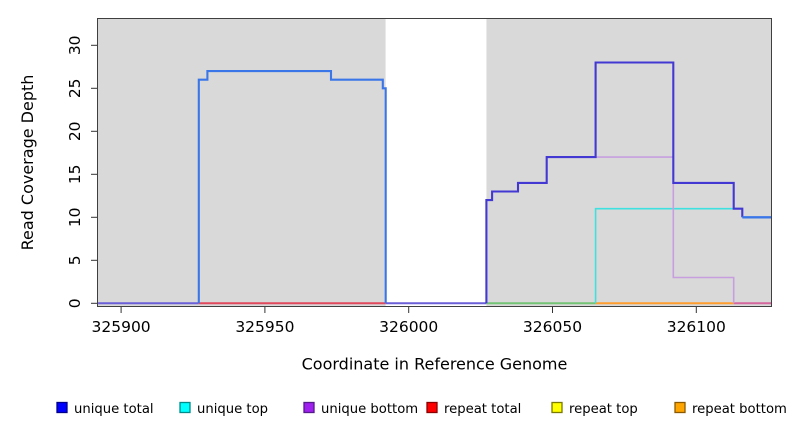  Describe the element at coordinates (292, 187) in the screenshot. I see `unique-total-left-line` at that location.